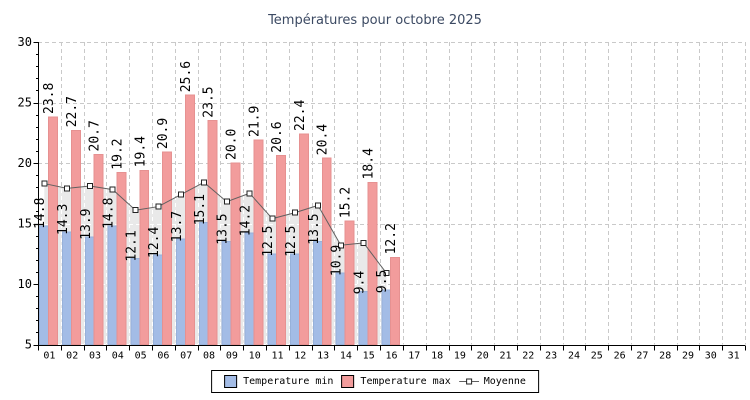 The width and height of the screenshot is (750, 400). Describe the element at coordinates (300, 356) in the screenshot. I see `x-tick-label: 12` at that location.